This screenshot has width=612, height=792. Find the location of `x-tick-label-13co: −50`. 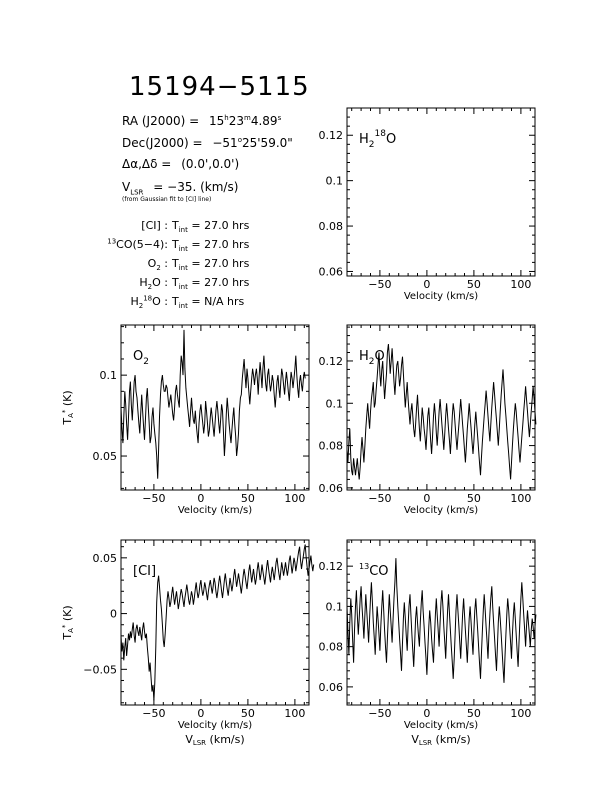

x-tick-label-13co: −50 is located at coordinates (379, 713).